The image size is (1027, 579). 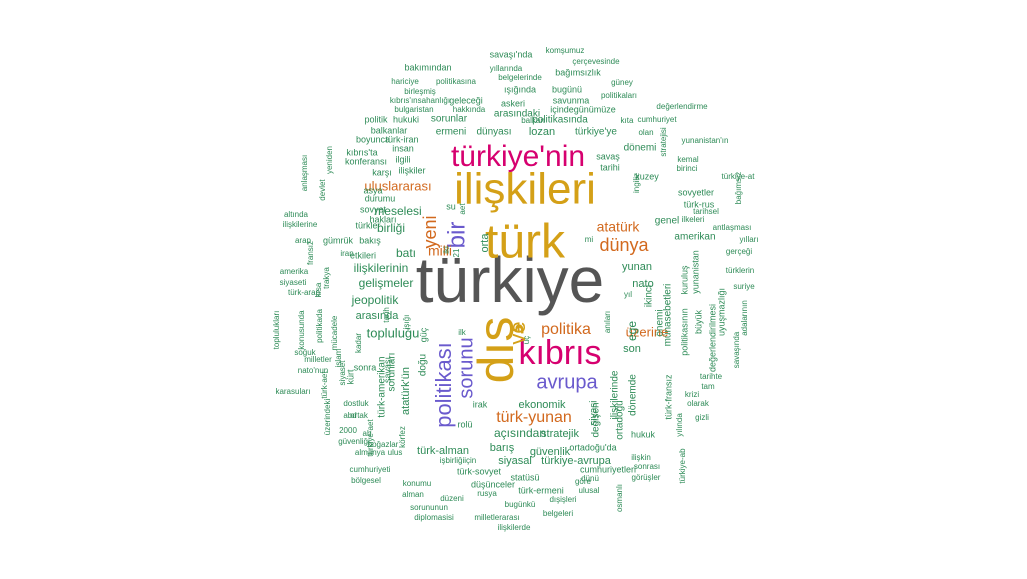 What do you see at coordinates (449, 119) in the screenshot?
I see `cloud-word: sorunlar` at bounding box center [449, 119].